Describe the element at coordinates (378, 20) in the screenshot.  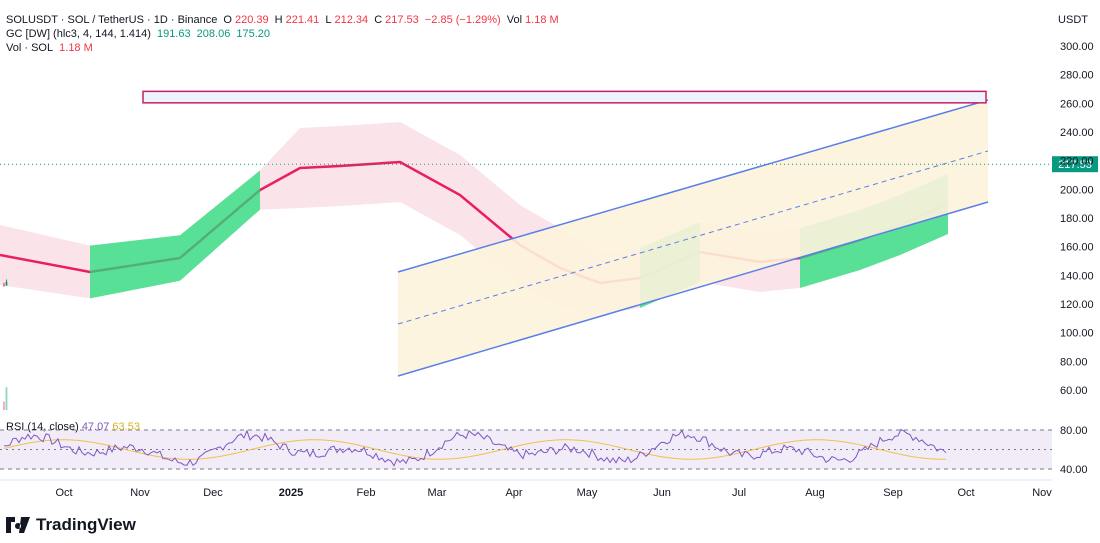
I see `close-label: C` at that location.